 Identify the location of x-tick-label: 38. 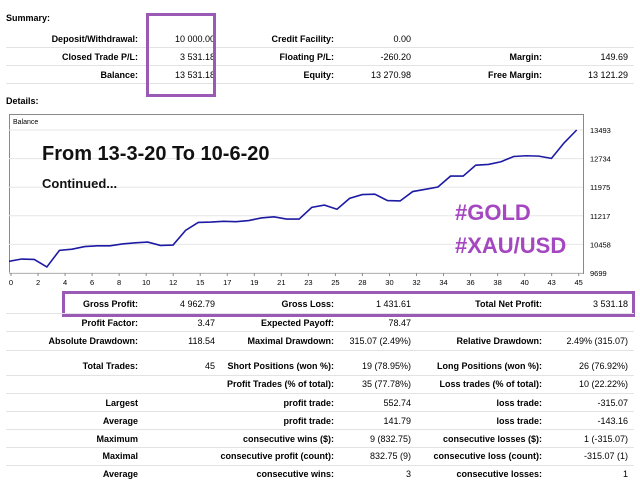
(497, 282).